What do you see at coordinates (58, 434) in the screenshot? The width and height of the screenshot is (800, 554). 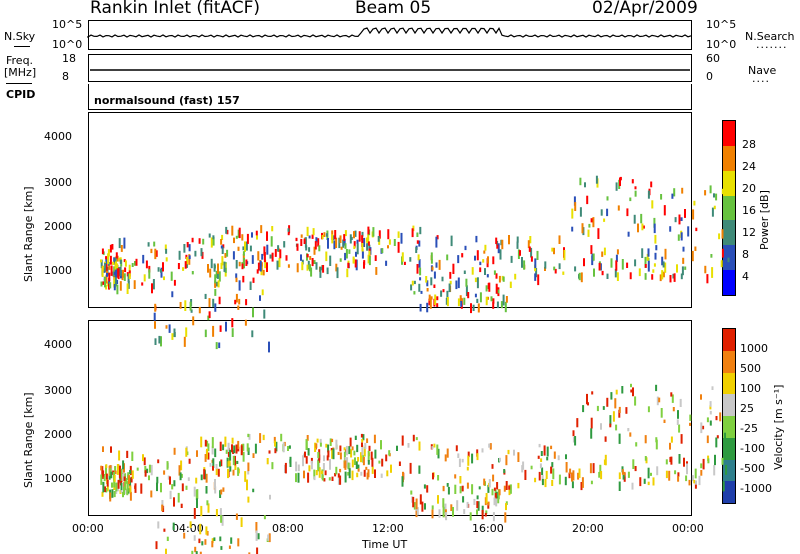 I see `velocity-ytick-2000: 2000` at bounding box center [58, 434].